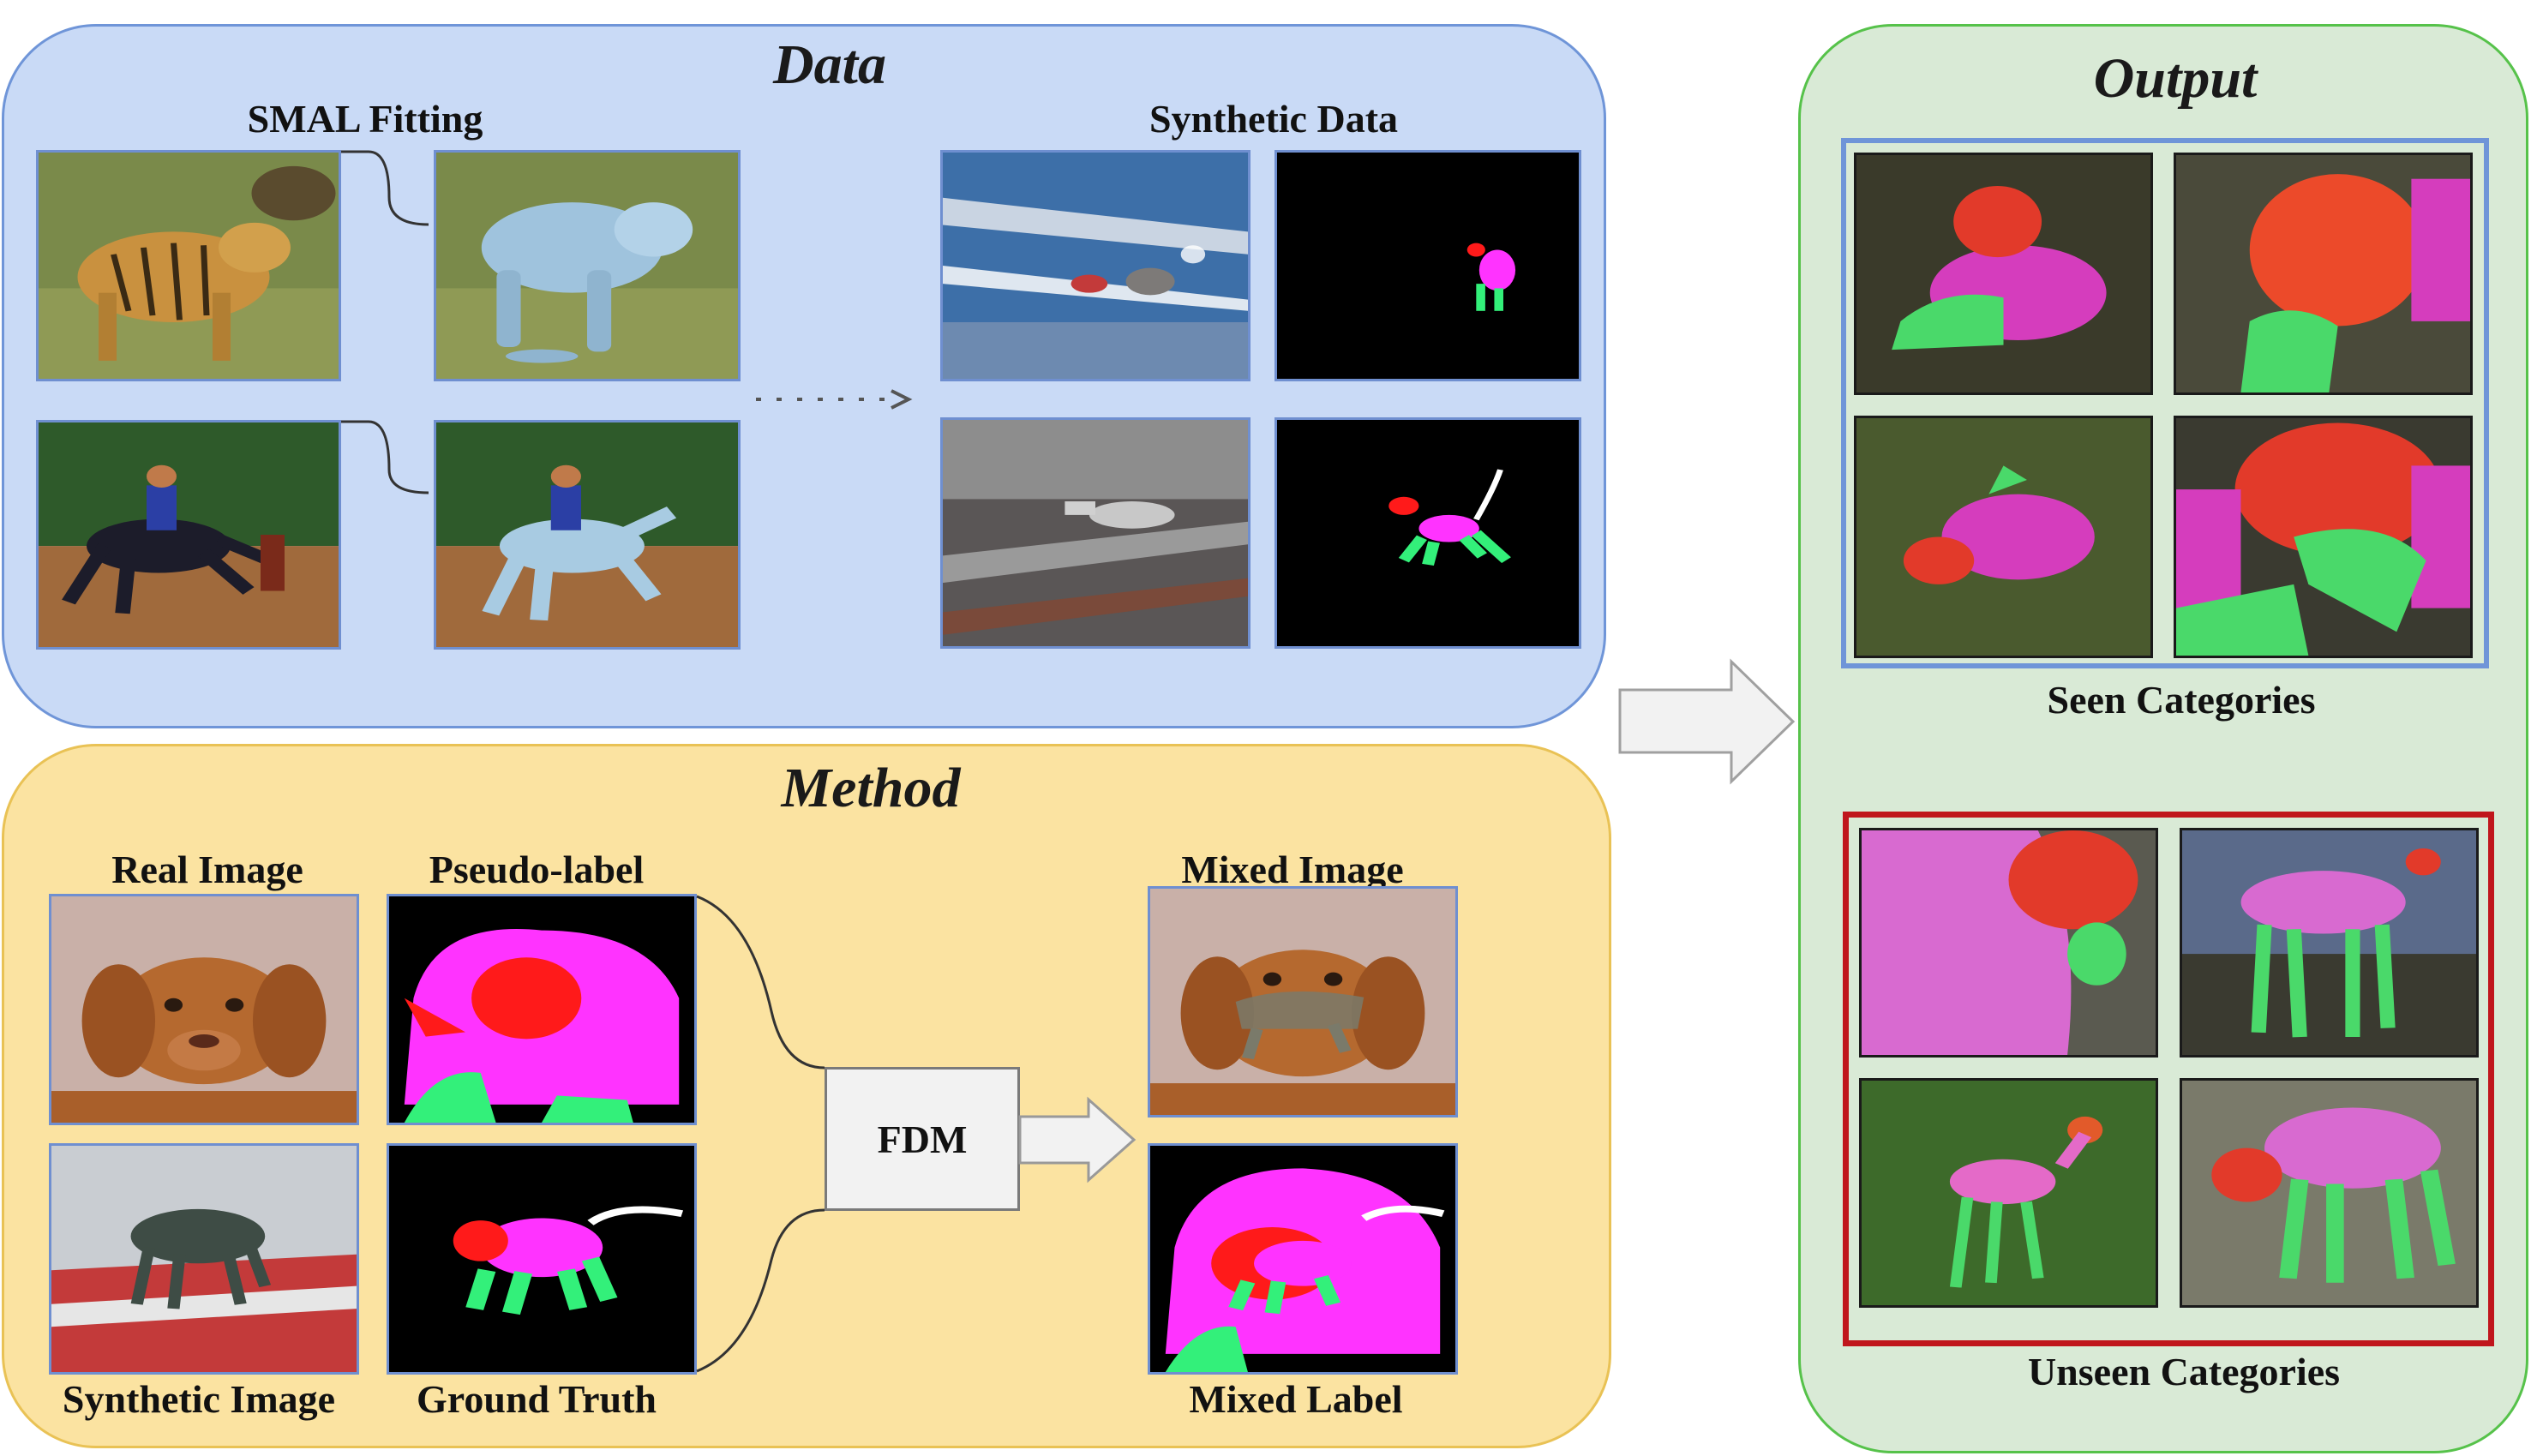  What do you see at coordinates (188, 266) in the screenshot?
I see `tiger-photo` at bounding box center [188, 266].